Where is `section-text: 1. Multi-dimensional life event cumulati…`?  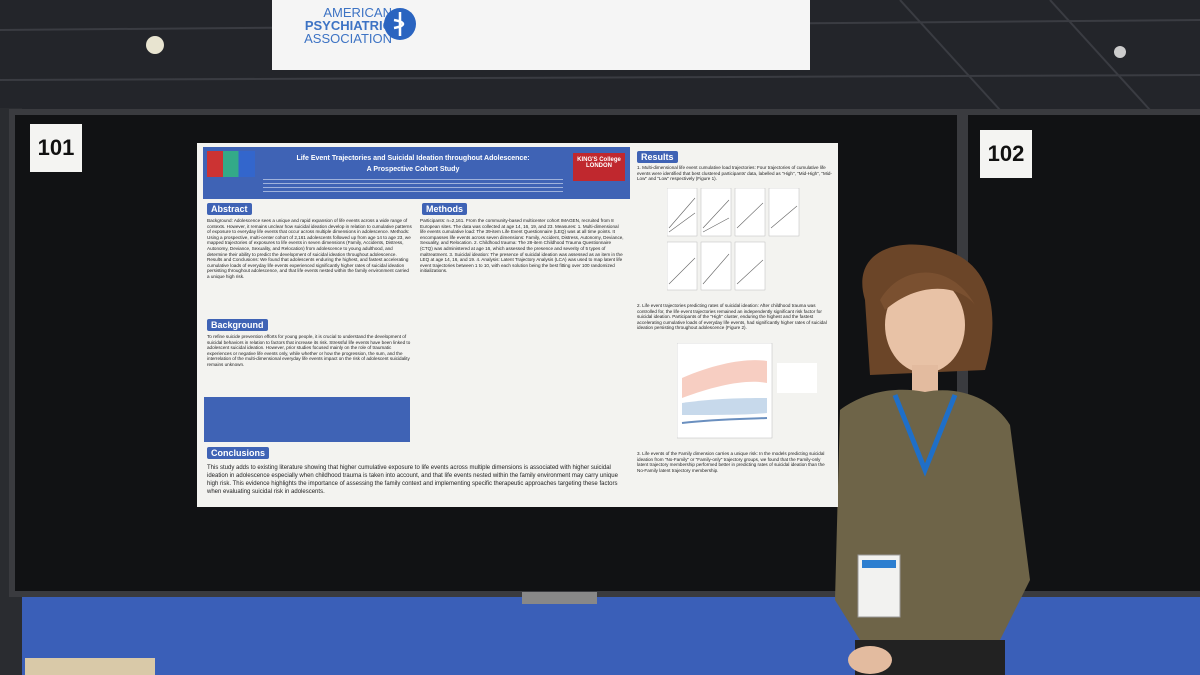 section-text: 1. Multi-dimensional life event cumulati… is located at coordinates (734, 173).